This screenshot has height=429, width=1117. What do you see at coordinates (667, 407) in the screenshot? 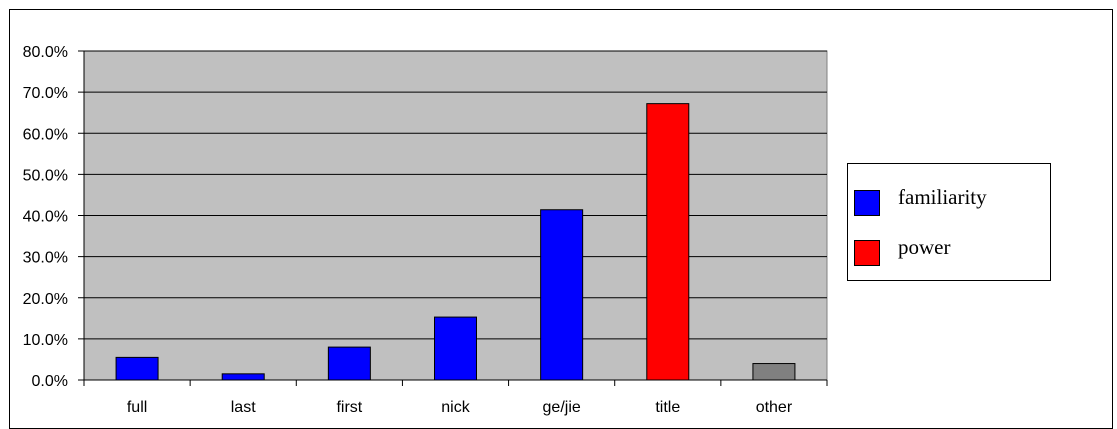
I see `x-tick-label-title: title` at bounding box center [667, 407].